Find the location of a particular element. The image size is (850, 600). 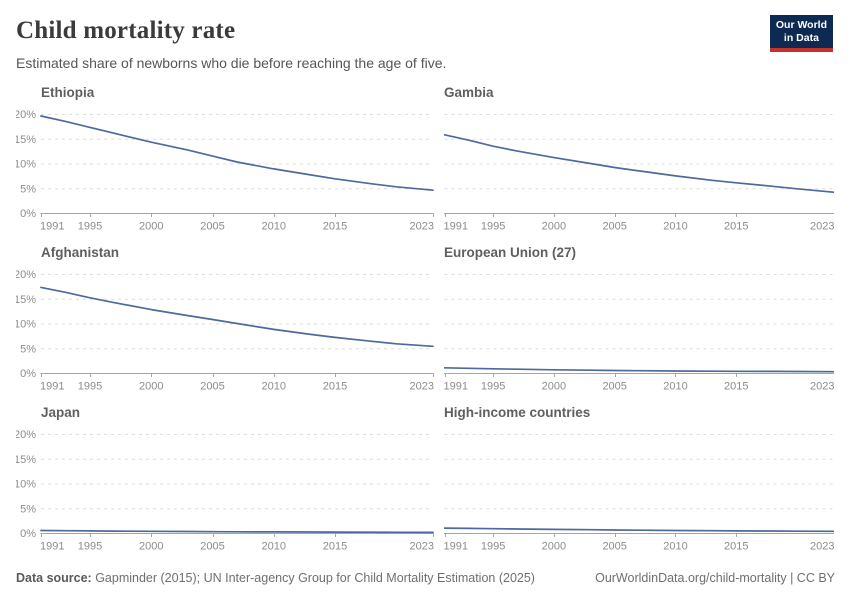

owid-logo: Our World in Data is located at coordinates (801, 33).